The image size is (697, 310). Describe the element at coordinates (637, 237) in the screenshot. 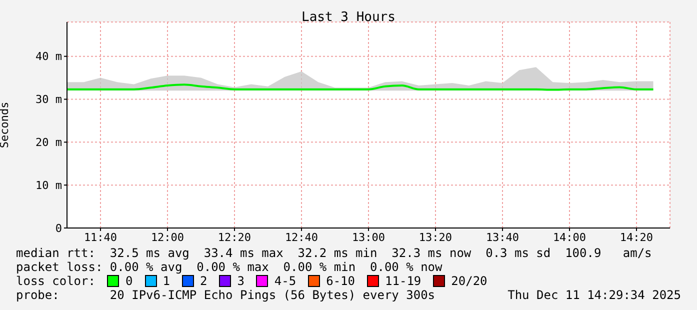

I see `x-tick-label: 14:20` at that location.